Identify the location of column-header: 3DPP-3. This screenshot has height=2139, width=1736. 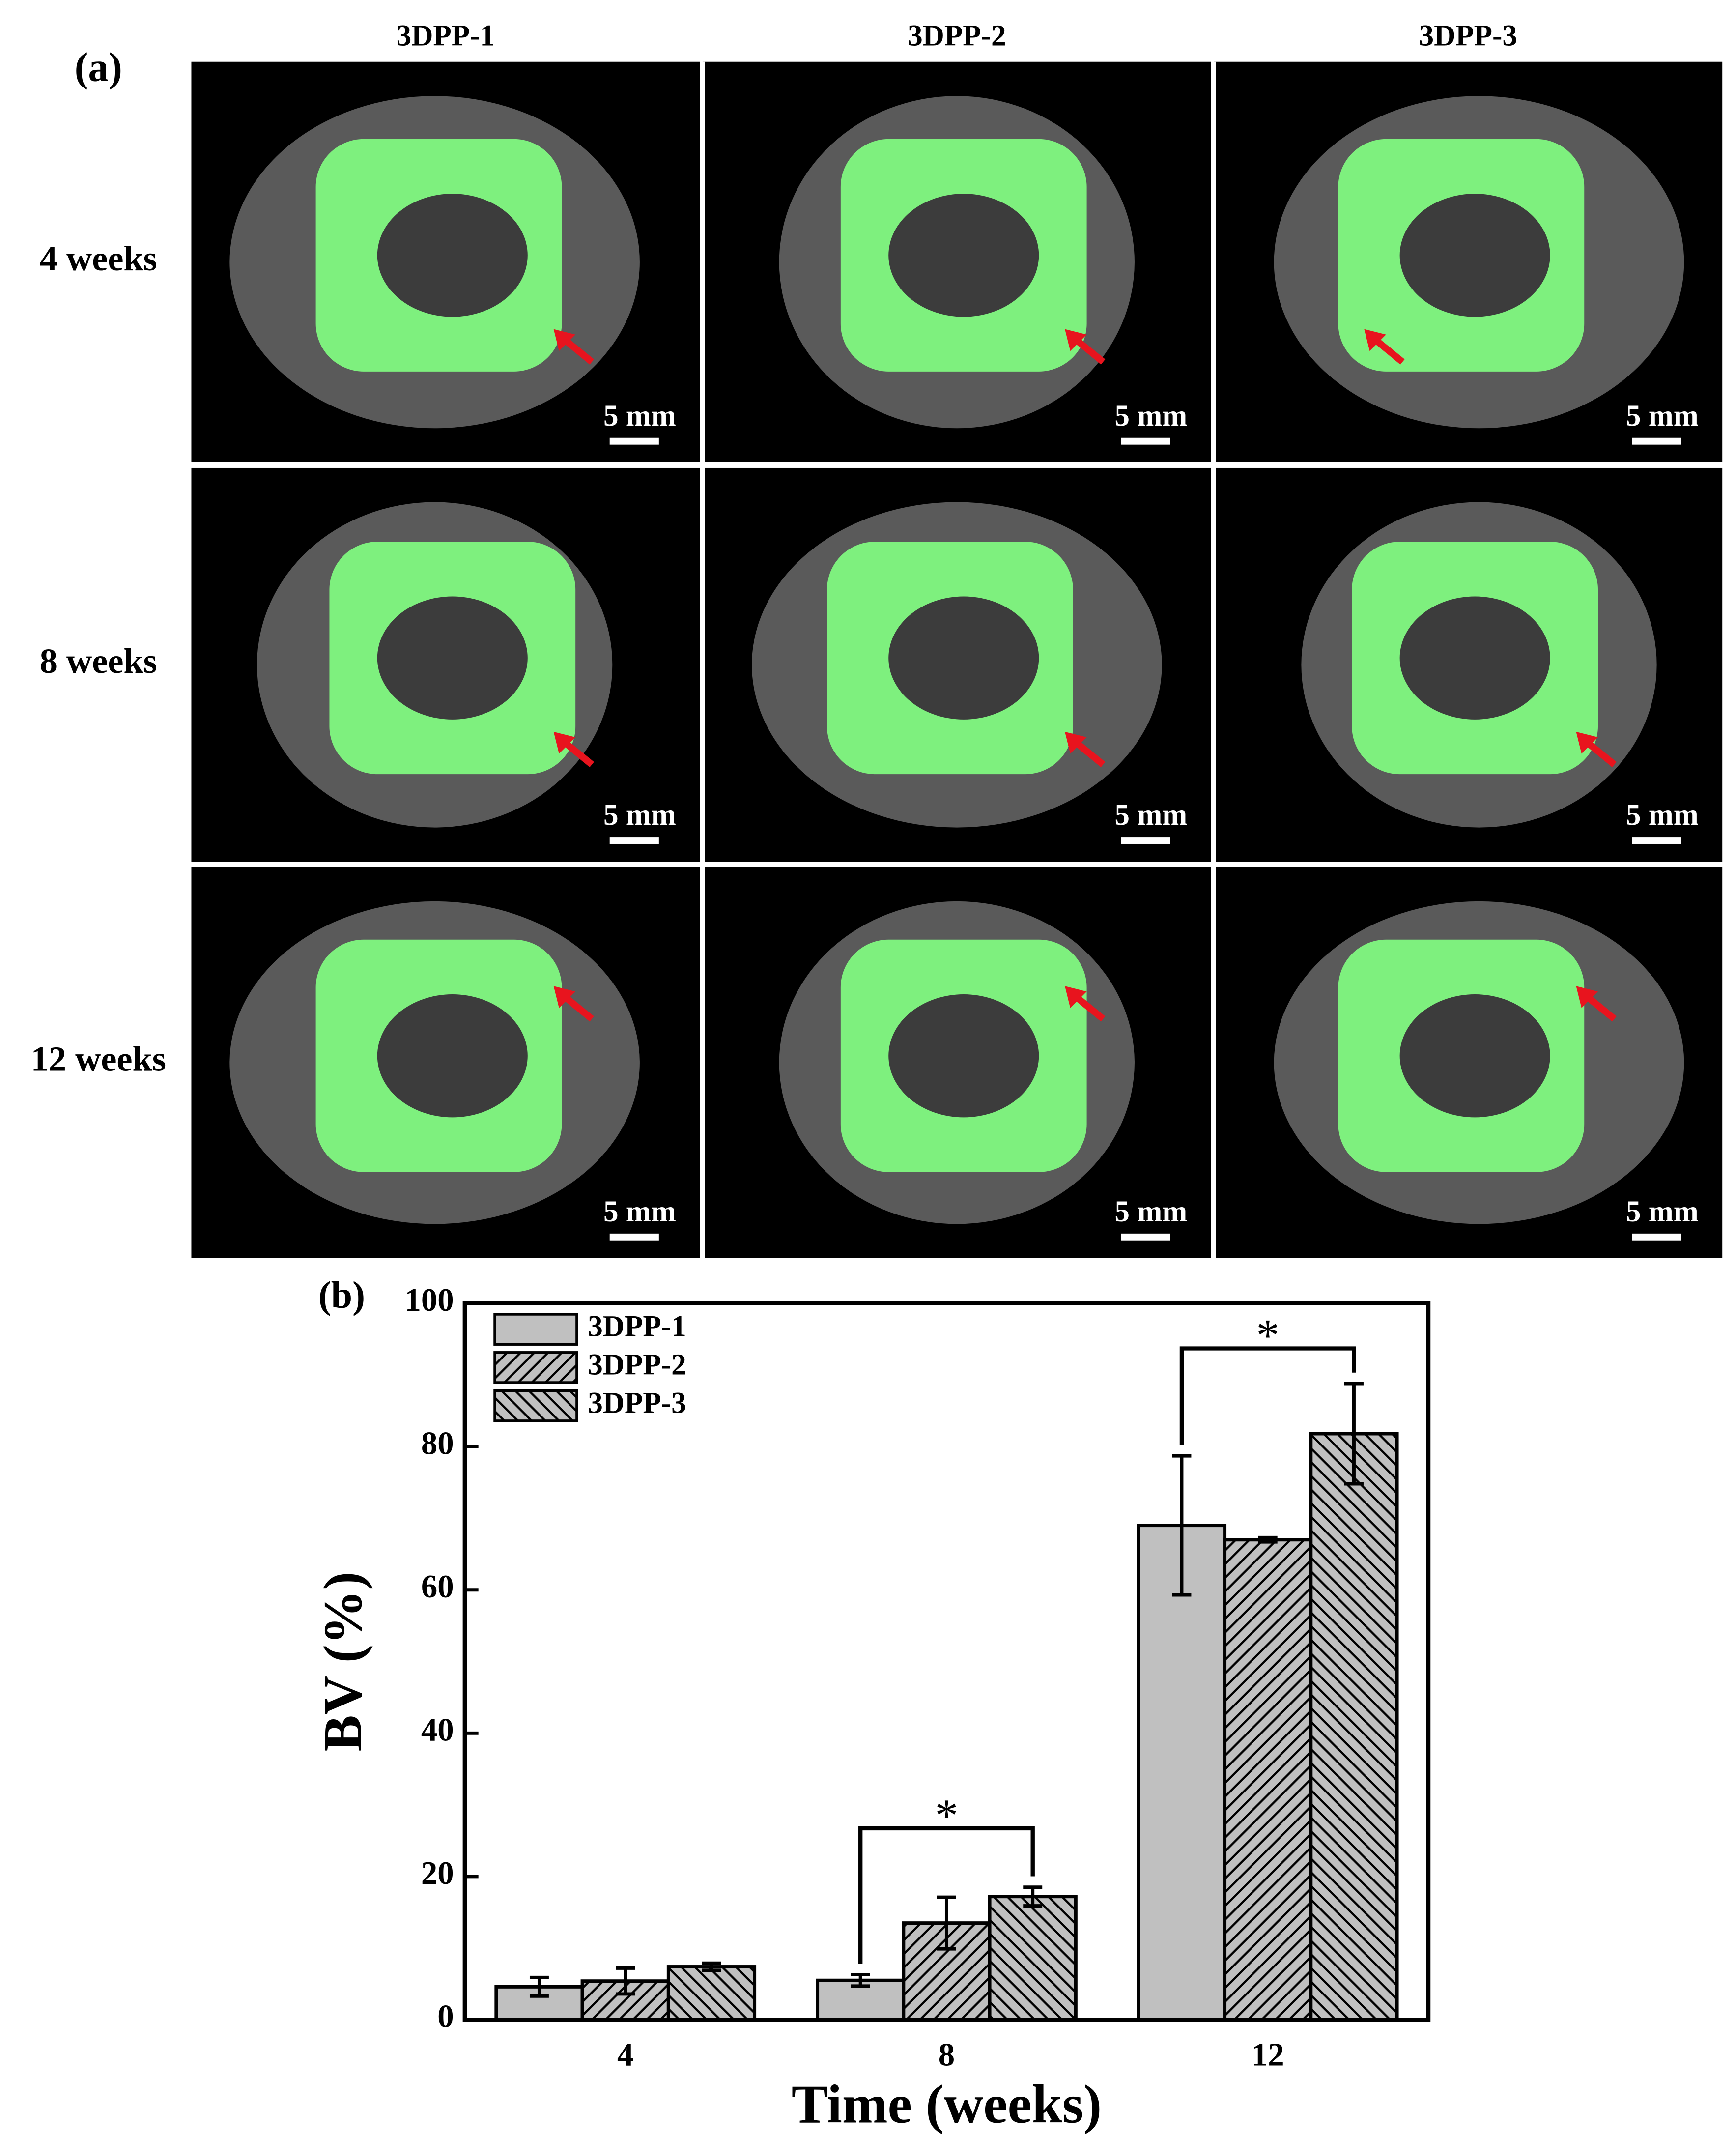
(1468, 36).